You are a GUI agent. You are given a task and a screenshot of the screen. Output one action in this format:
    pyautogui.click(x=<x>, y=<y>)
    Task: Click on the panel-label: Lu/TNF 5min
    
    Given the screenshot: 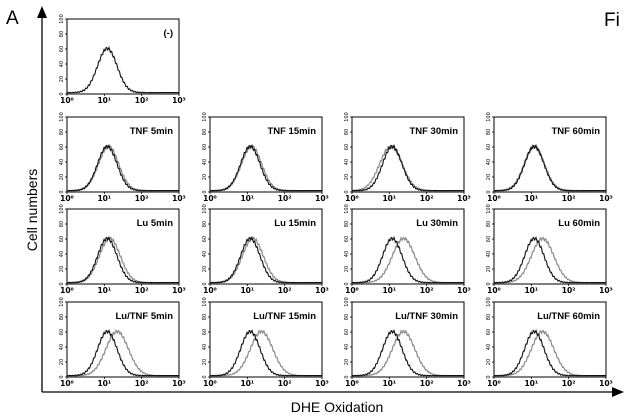 What is the action you would take?
    pyautogui.click(x=144, y=316)
    